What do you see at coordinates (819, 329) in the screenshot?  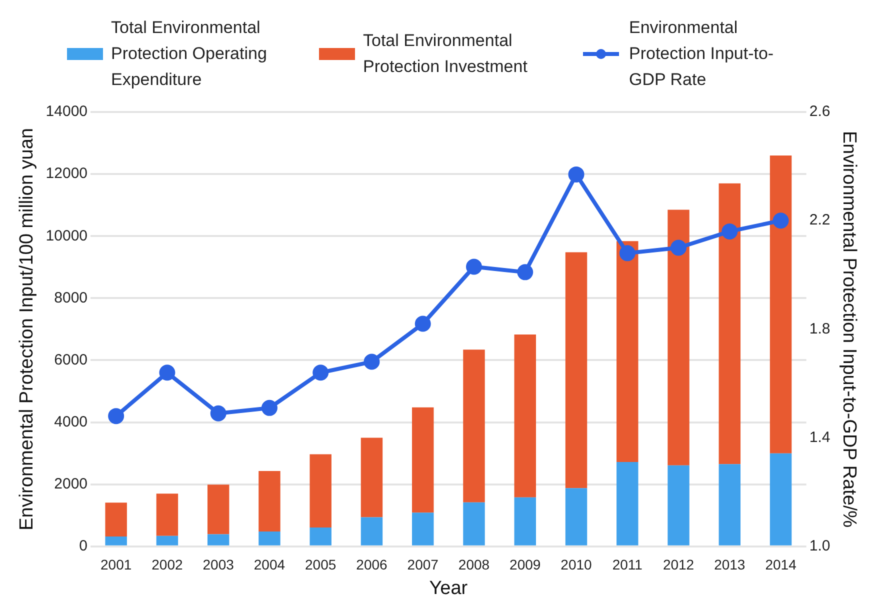 I see `y2-tick-label: 1.8` at bounding box center [819, 329].